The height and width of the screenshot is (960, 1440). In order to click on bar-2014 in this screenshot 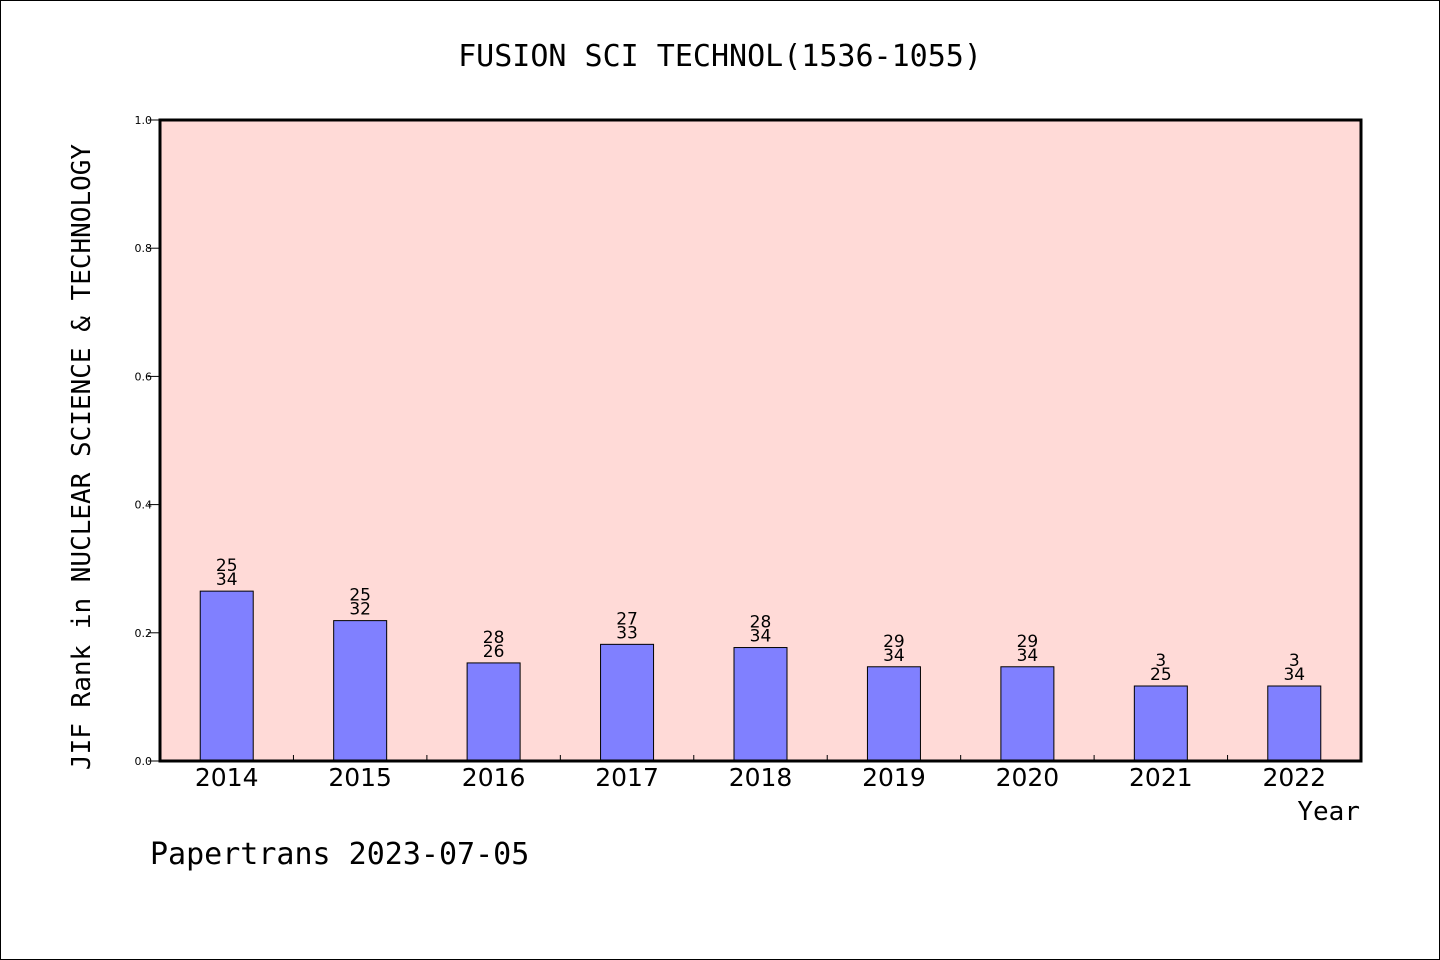, I will do `click(226, 676)`.